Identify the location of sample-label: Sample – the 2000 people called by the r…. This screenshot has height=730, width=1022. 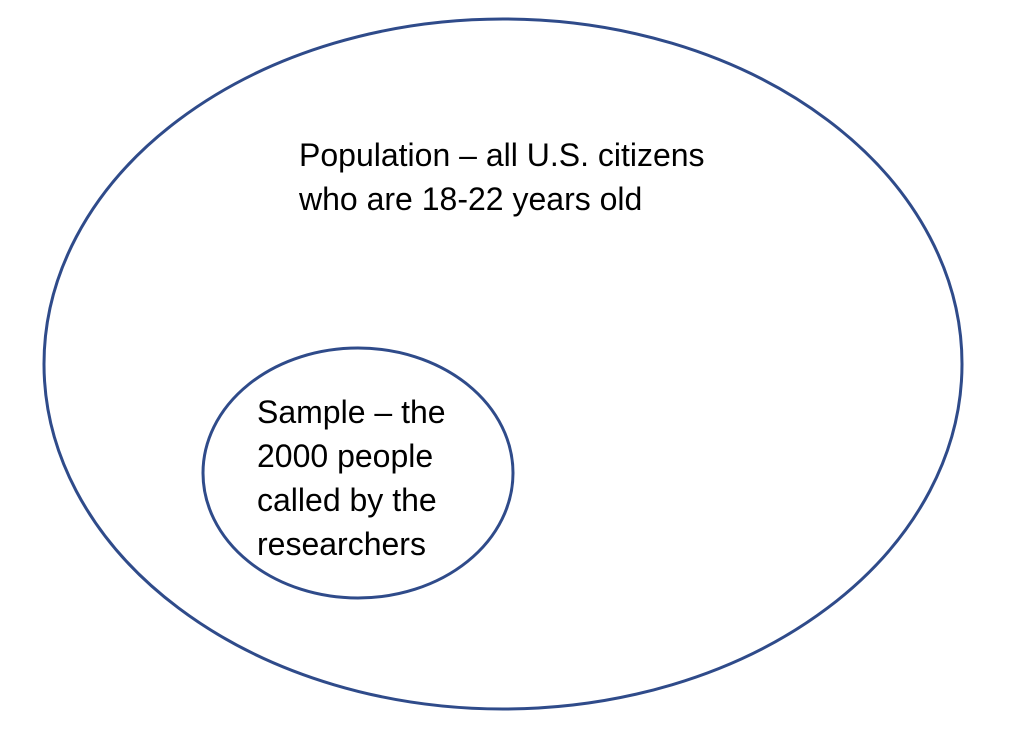
(351, 478).